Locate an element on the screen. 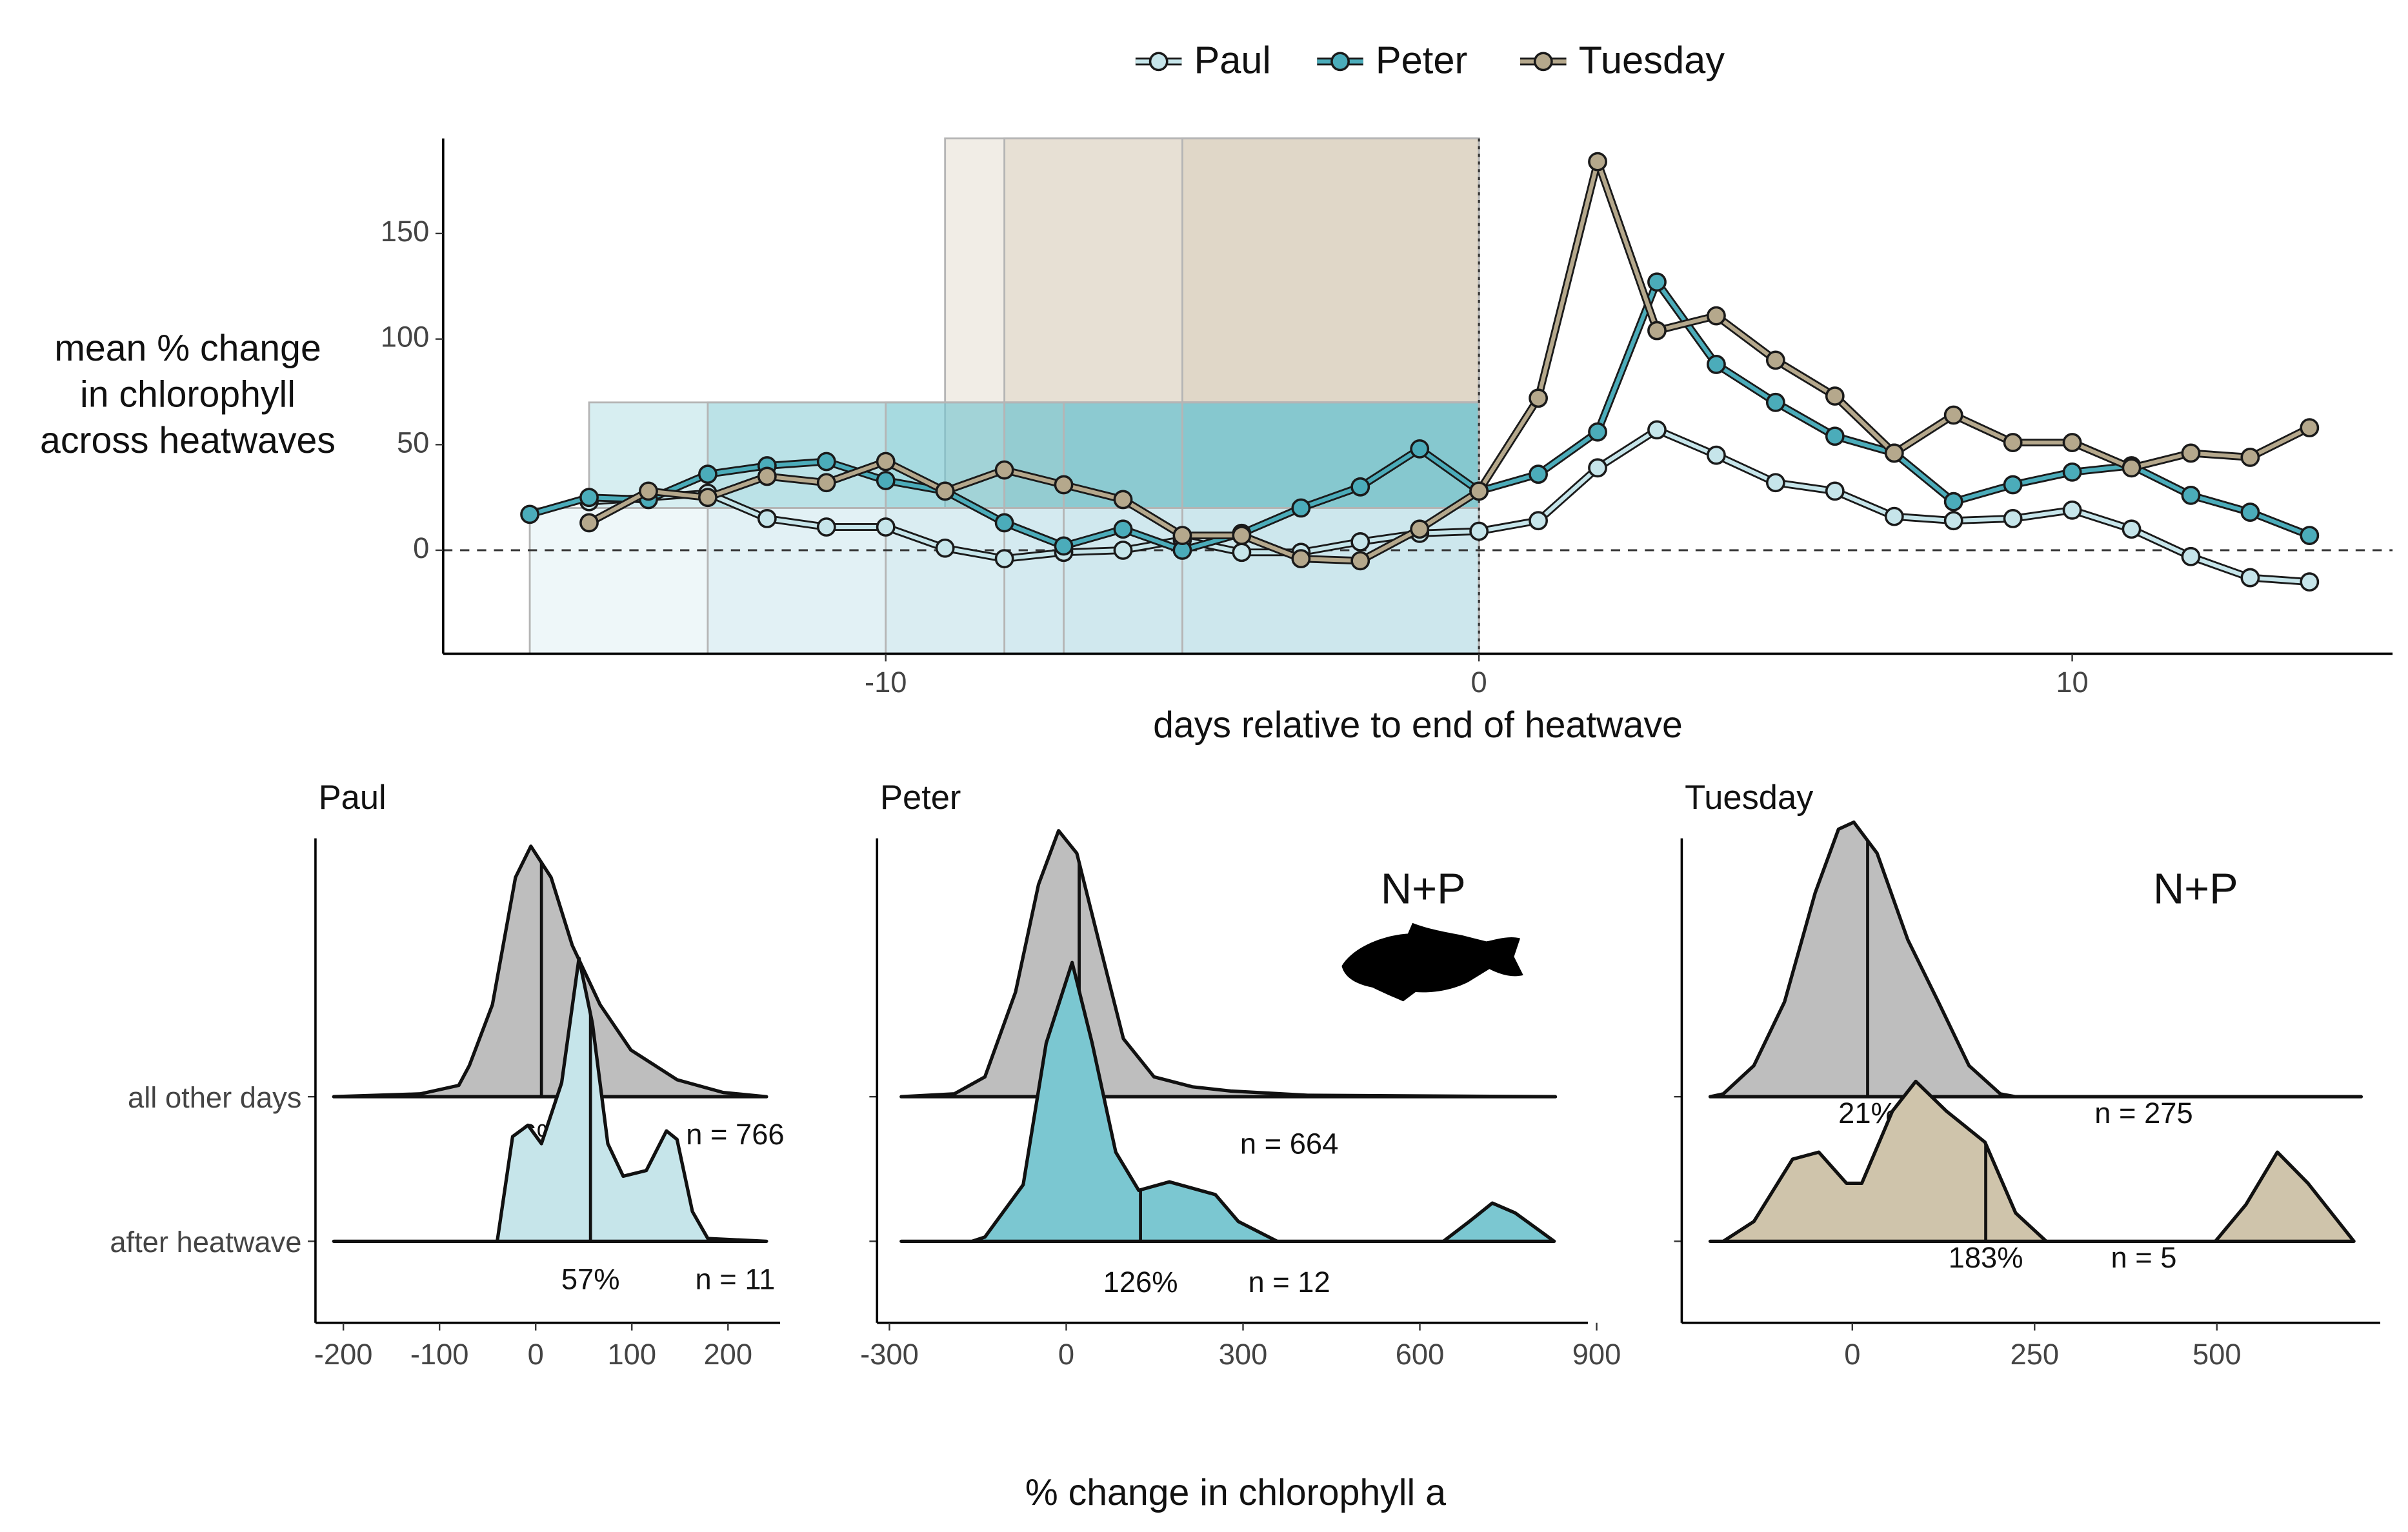 The image size is (2408, 1532). x-tick-label: 600 is located at coordinates (1421, 1354).